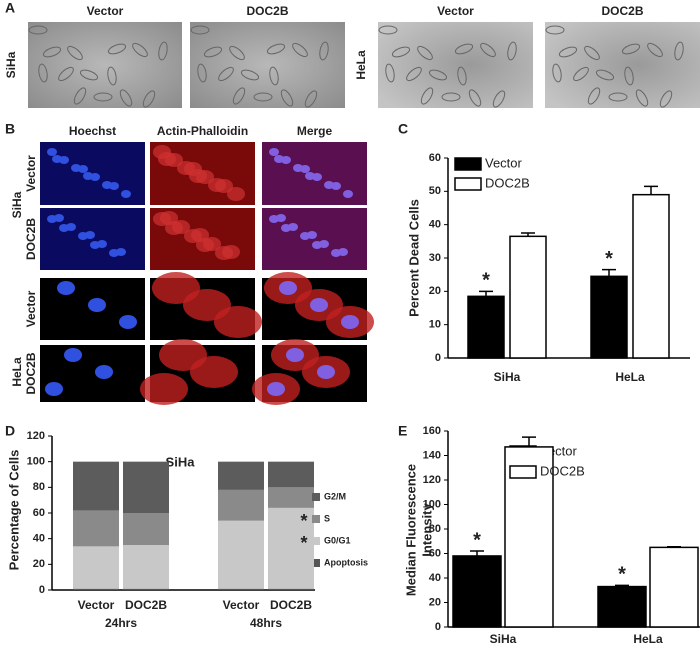 This screenshot has width=700, height=659. I want to click on y-axis-label: Intensity, so click(426, 530).